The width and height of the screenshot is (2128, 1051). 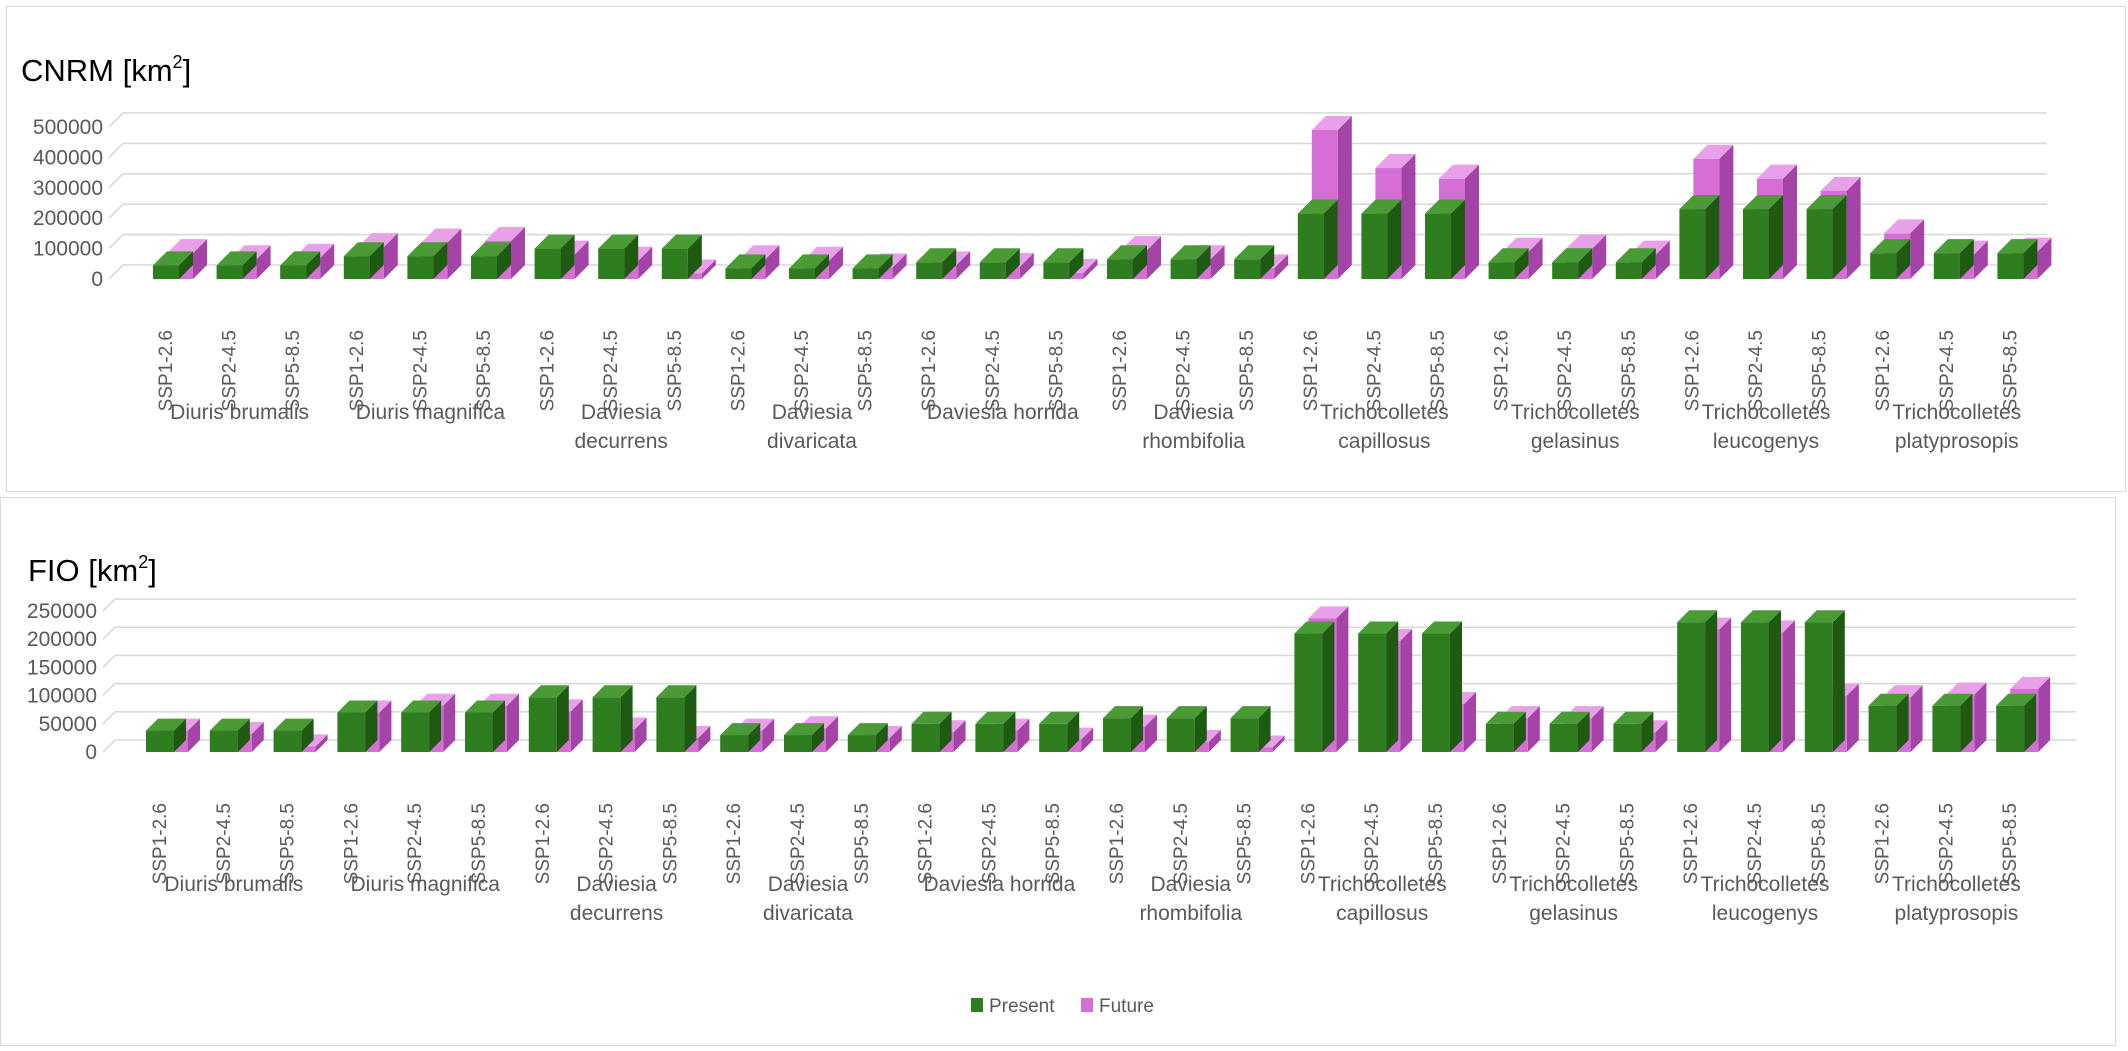 What do you see at coordinates (1839, 237) in the screenshot?
I see `present-bar-trichocolletes-leucogenys-ssp5-8-5-side` at bounding box center [1839, 237].